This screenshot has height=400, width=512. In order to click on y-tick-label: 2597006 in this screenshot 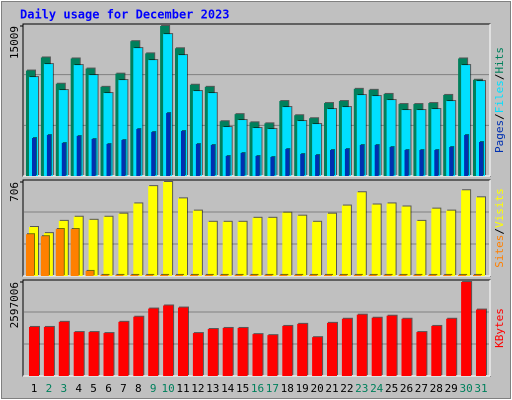, I will do `click(14, 305)`.